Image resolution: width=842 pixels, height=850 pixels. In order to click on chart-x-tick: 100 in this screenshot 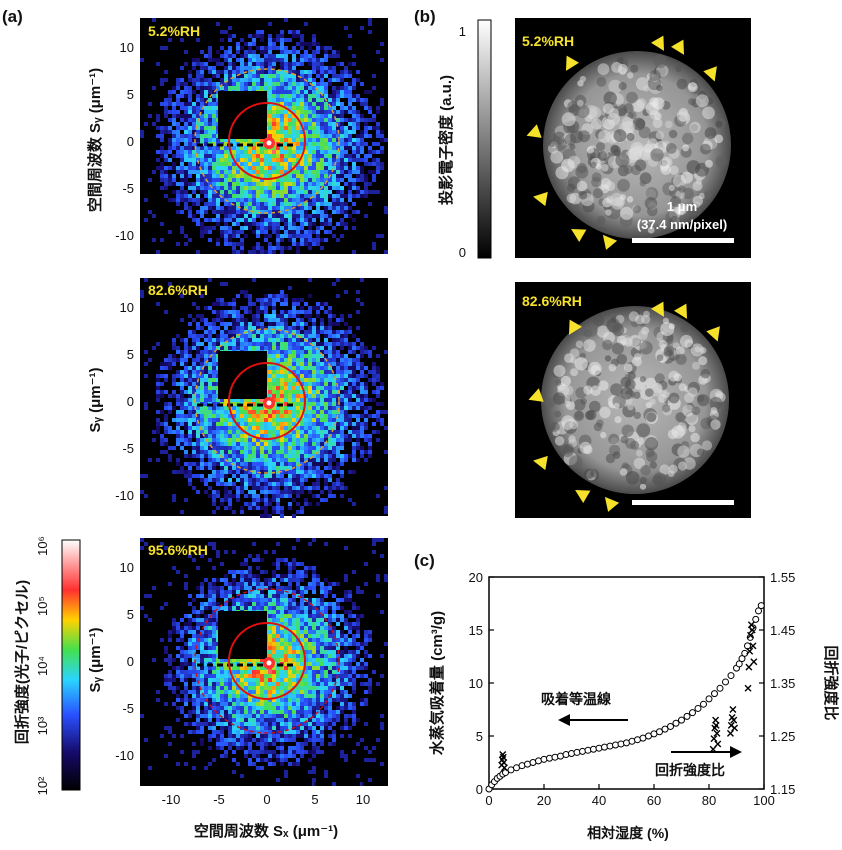, I will do `click(764, 800)`.